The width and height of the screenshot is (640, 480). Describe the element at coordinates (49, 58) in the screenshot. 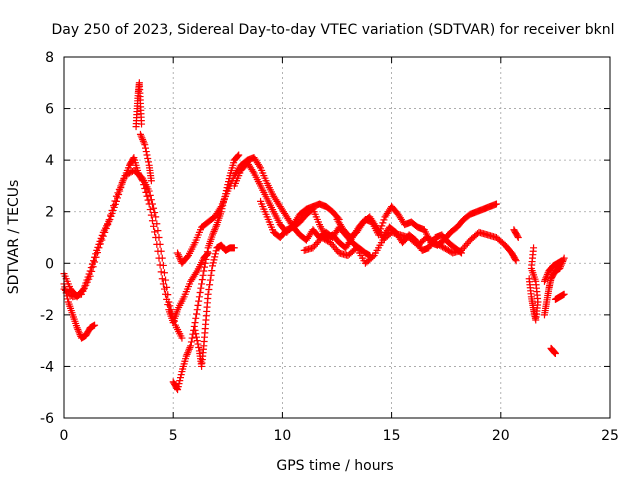

I see `y-tick-label: 8` at that location.